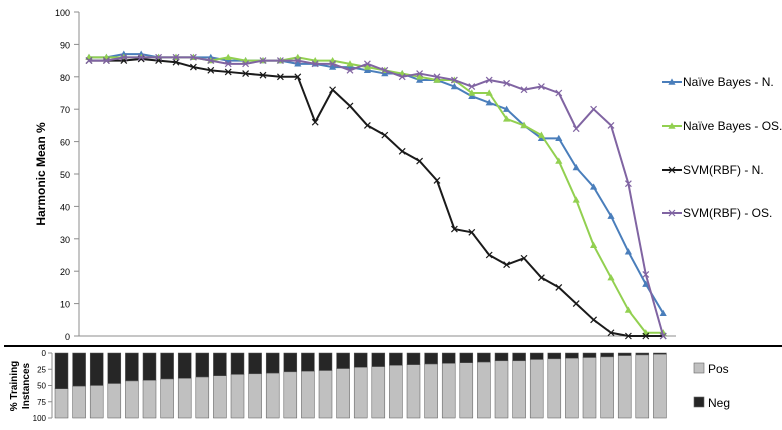 This screenshot has width=782, height=430. Describe the element at coordinates (41, 174) in the screenshot. I see `y-axis-title: Harmonic Mean %` at that location.